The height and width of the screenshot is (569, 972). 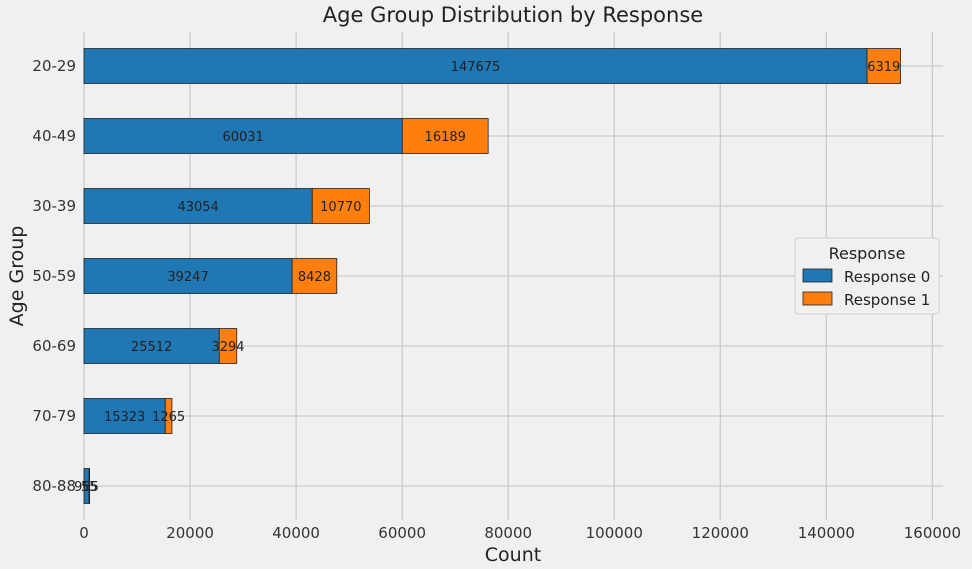 What do you see at coordinates (932, 533) in the screenshot?
I see `x-tick-label: 160000` at bounding box center [932, 533].